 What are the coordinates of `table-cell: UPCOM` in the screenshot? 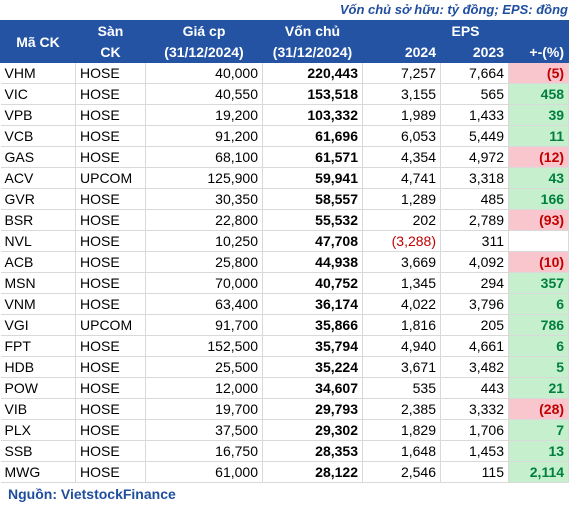 It's located at (110, 178).